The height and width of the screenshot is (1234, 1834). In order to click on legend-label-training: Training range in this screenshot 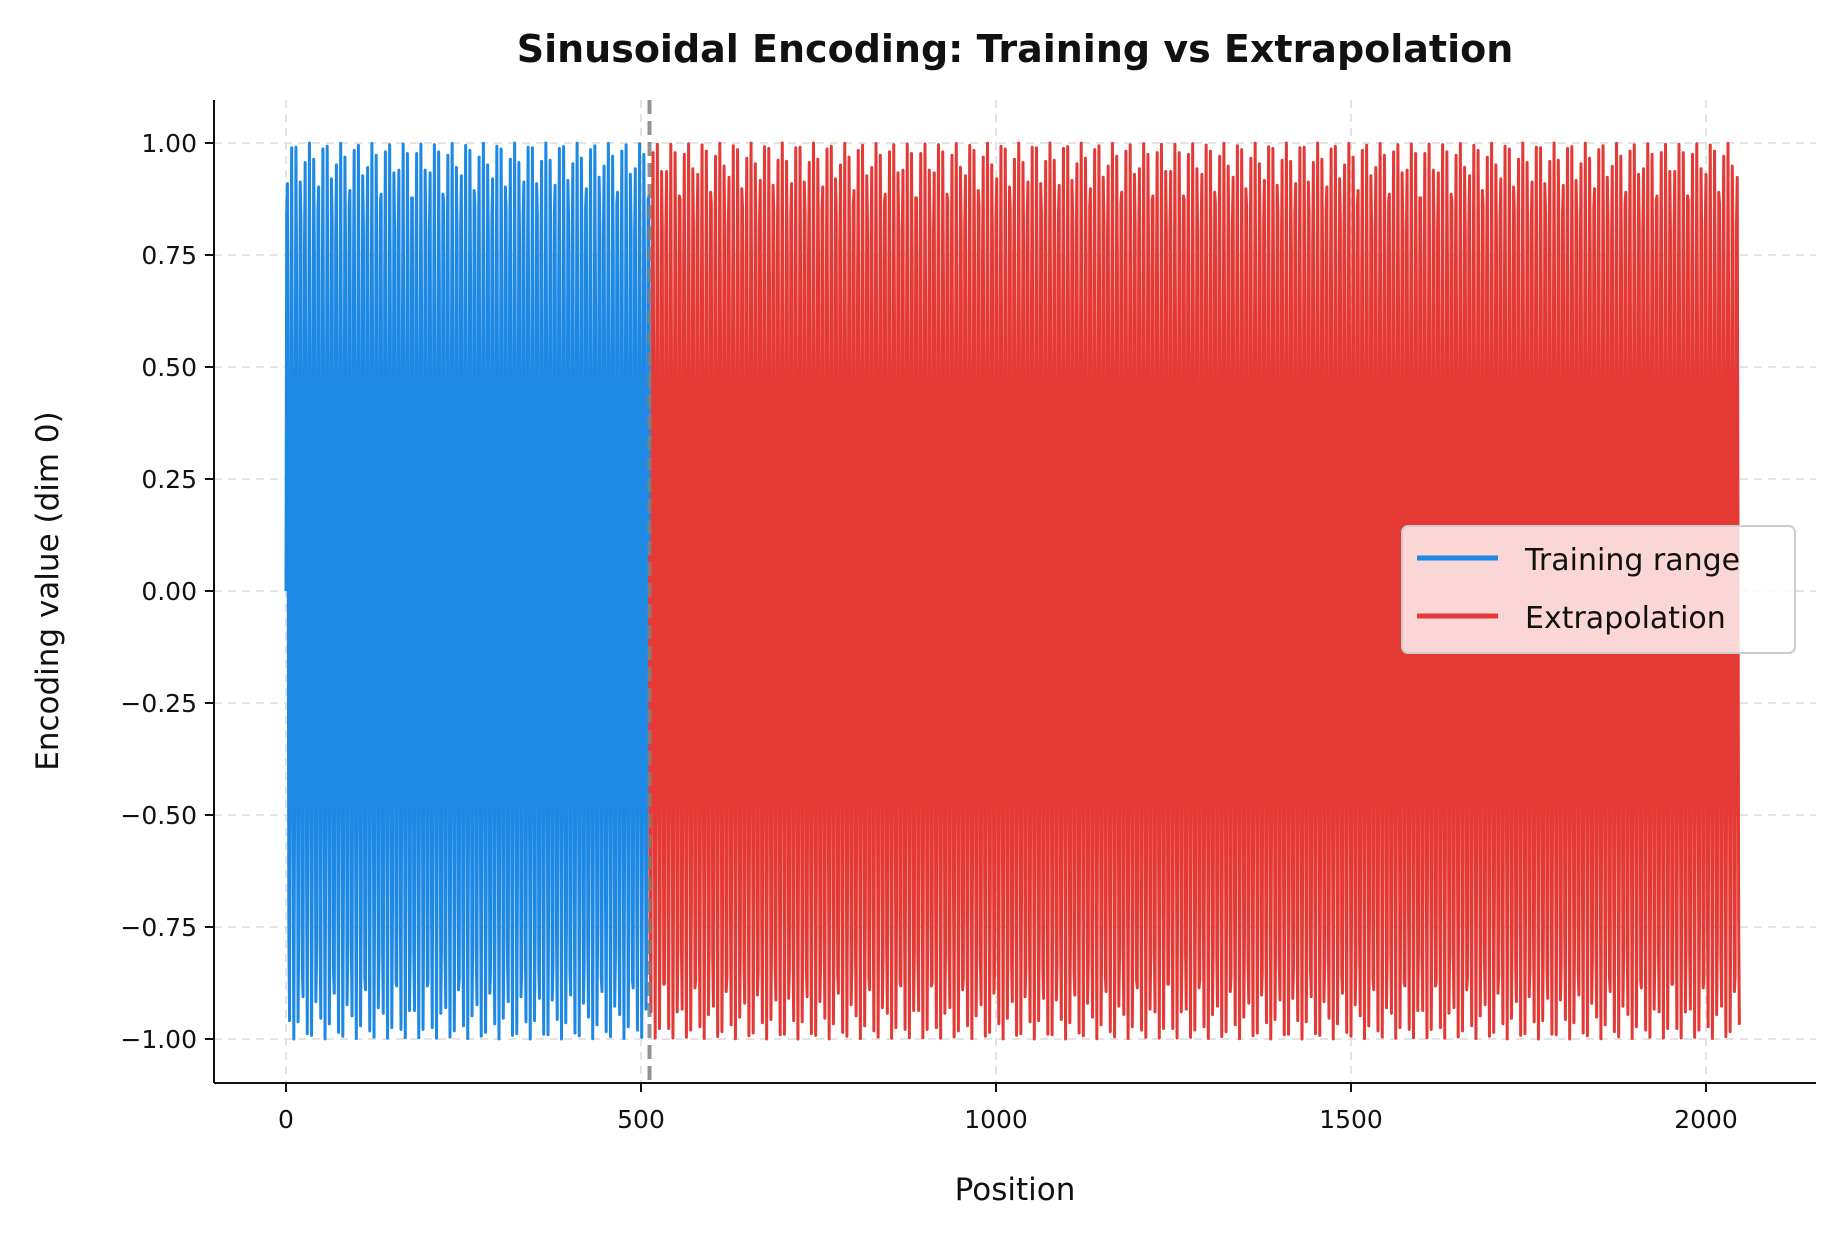, I will do `click(1632, 560)`.